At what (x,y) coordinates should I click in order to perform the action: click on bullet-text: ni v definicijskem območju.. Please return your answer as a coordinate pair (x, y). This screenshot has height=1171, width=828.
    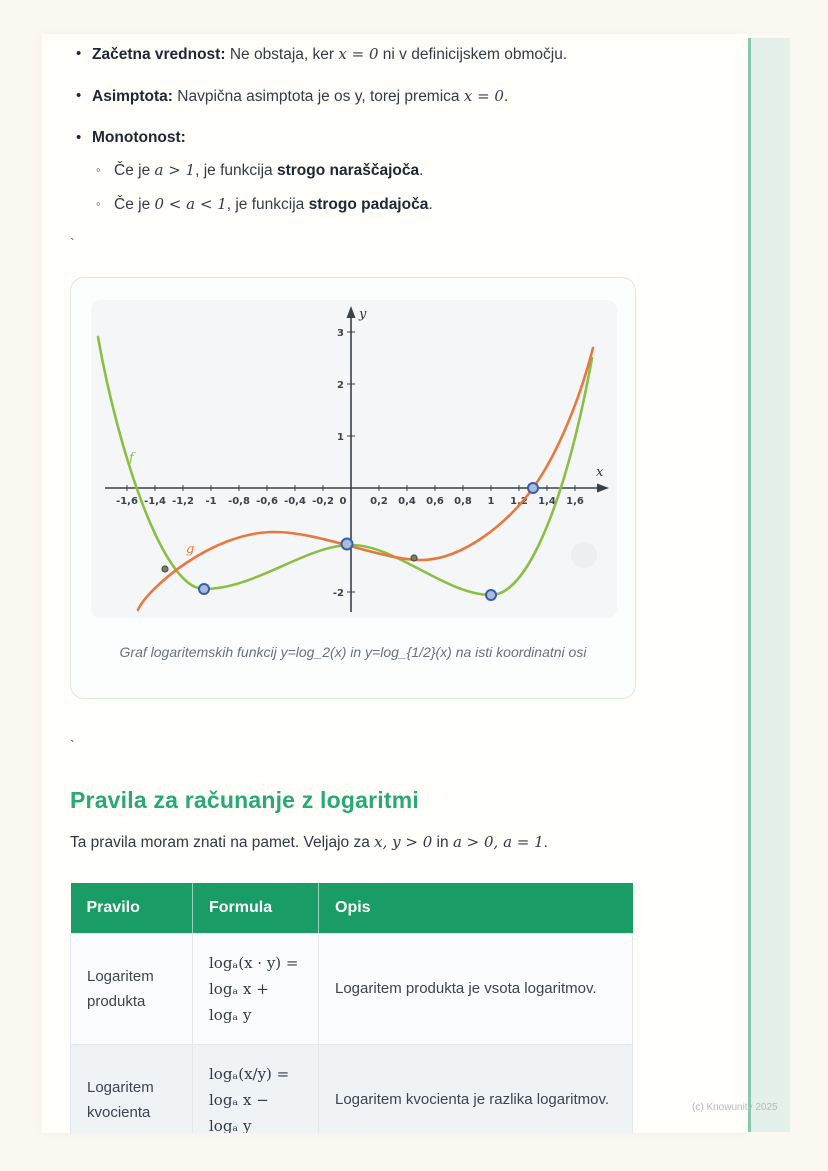
    Looking at the image, I should click on (473, 54).